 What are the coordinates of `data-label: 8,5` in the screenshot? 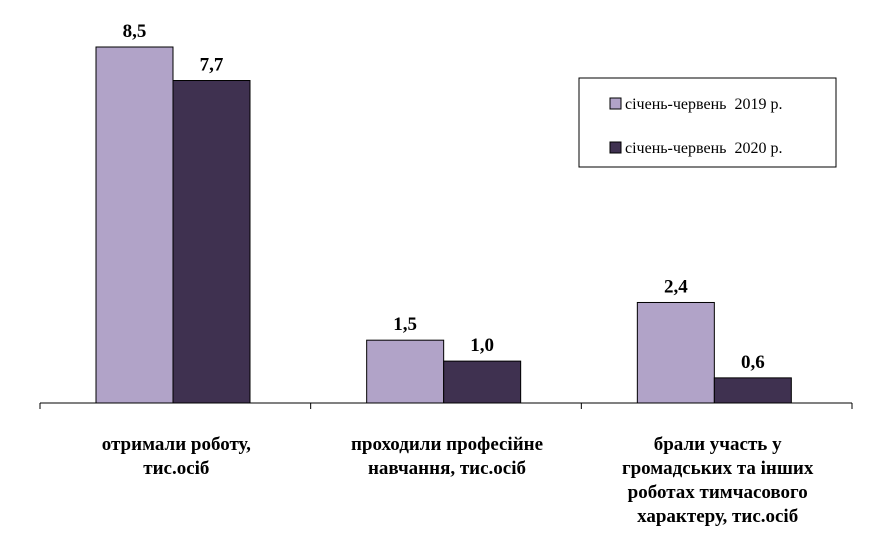 It's located at (135, 31).